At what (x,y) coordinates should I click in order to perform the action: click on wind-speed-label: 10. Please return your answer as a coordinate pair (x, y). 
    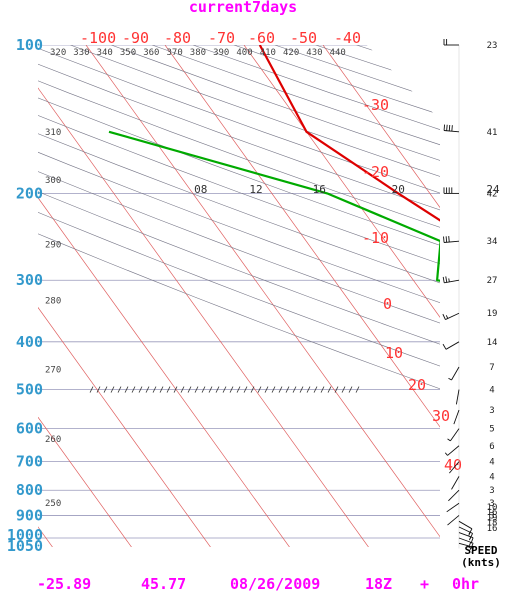
    Looking at the image, I should click on (492, 508).